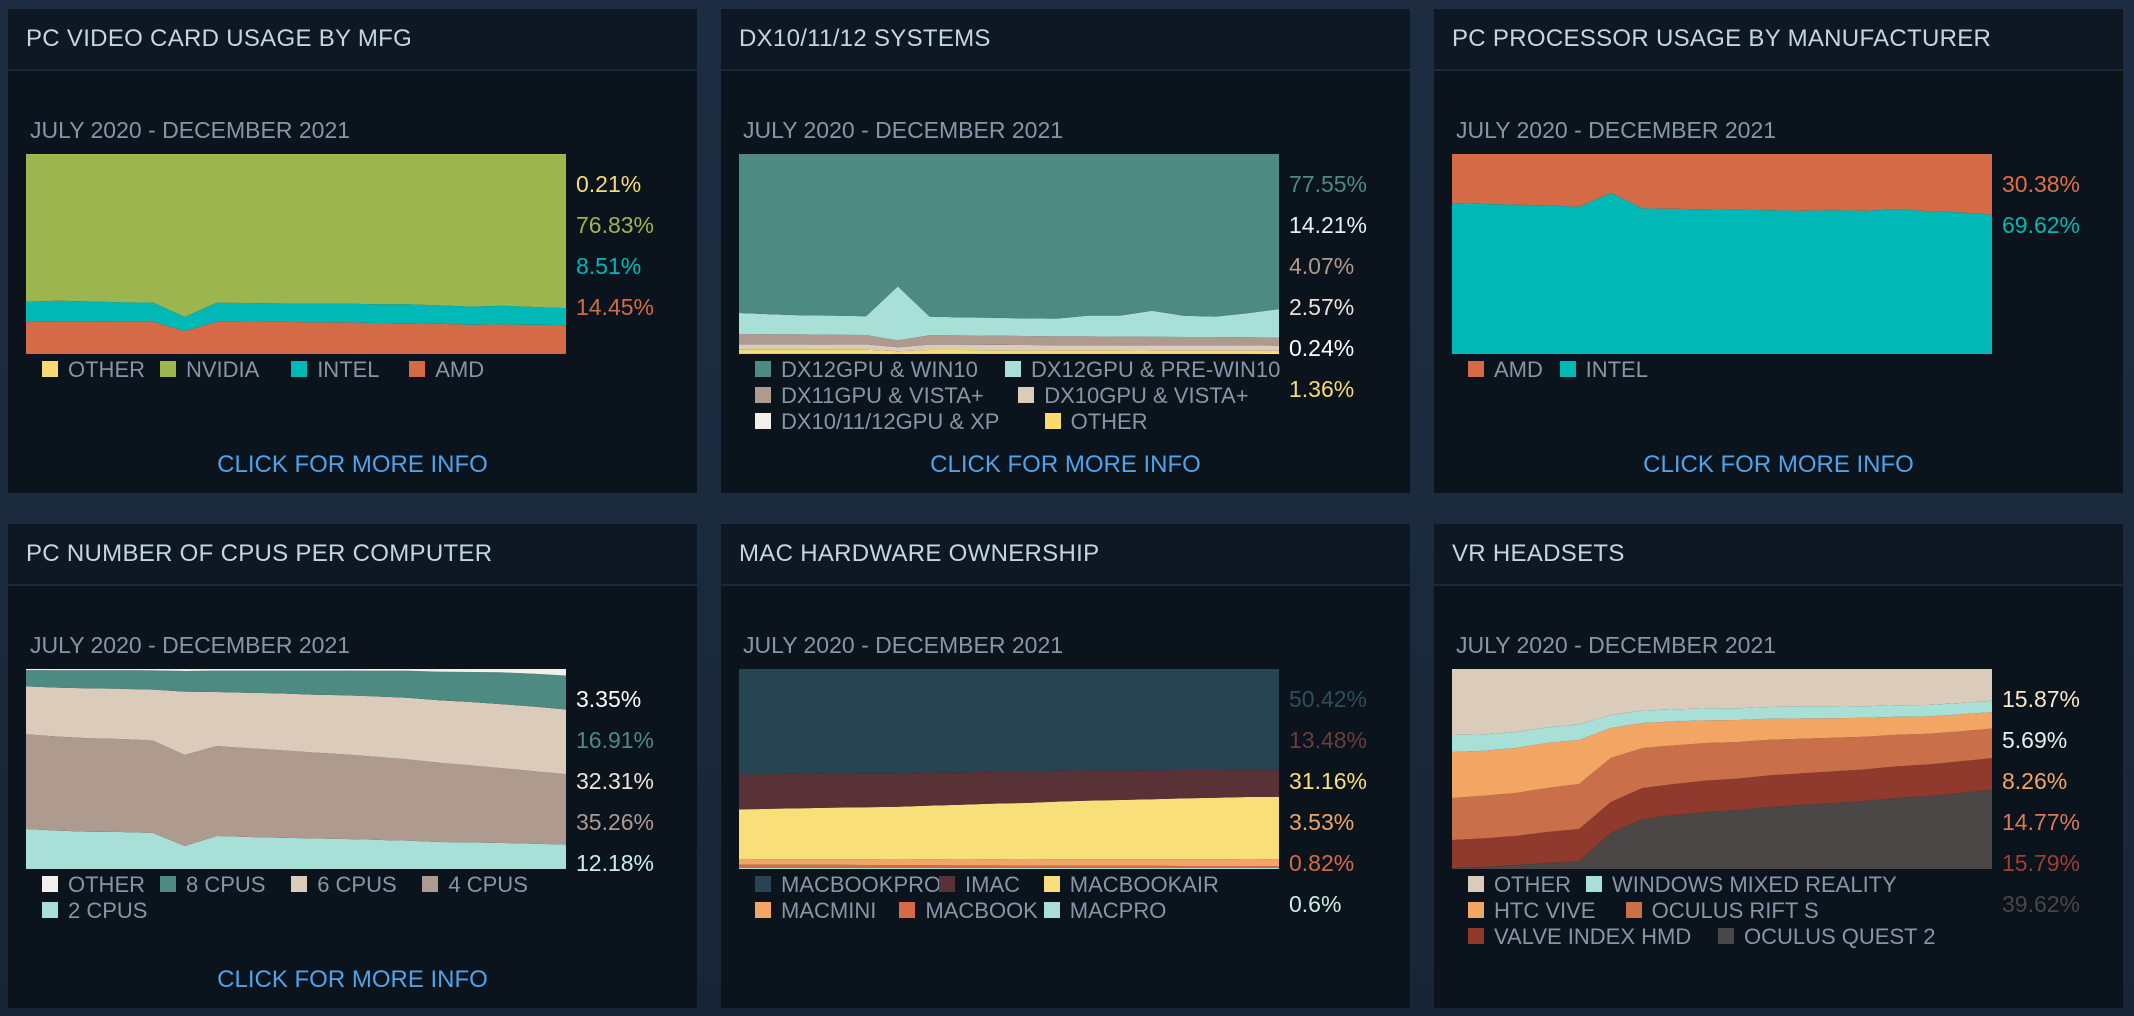  What do you see at coordinates (1009, 863) in the screenshot?
I see `series-area-macmini` at bounding box center [1009, 863].